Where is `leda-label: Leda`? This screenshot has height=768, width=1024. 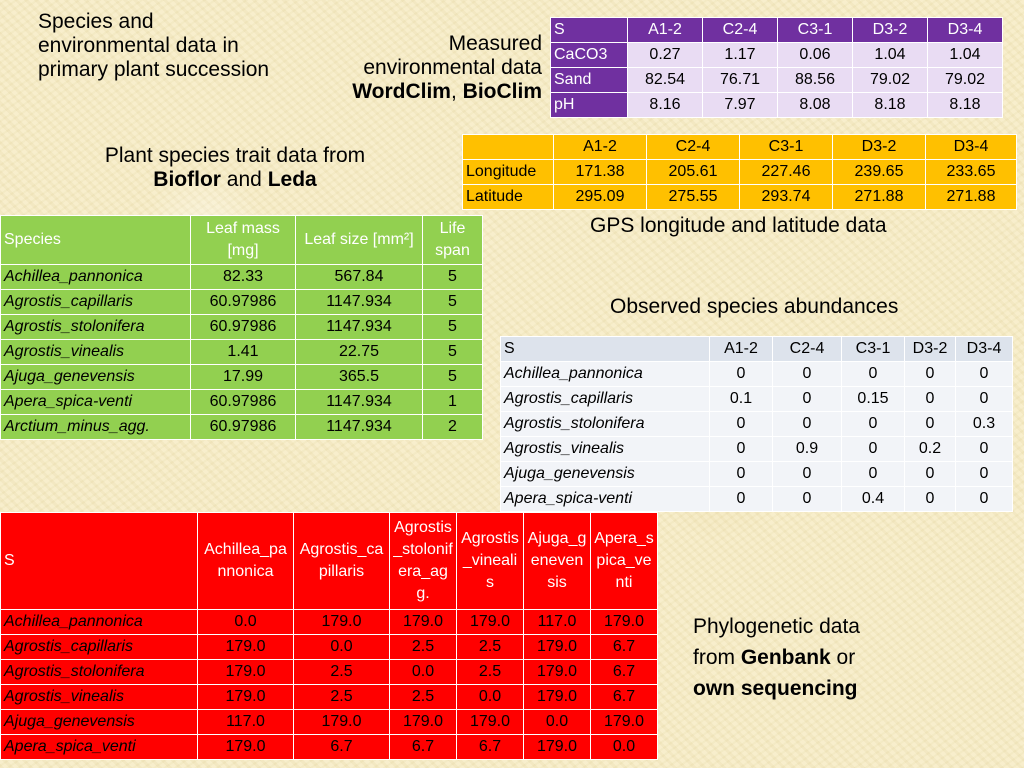
leda-label: Leda is located at coordinates (292, 179).